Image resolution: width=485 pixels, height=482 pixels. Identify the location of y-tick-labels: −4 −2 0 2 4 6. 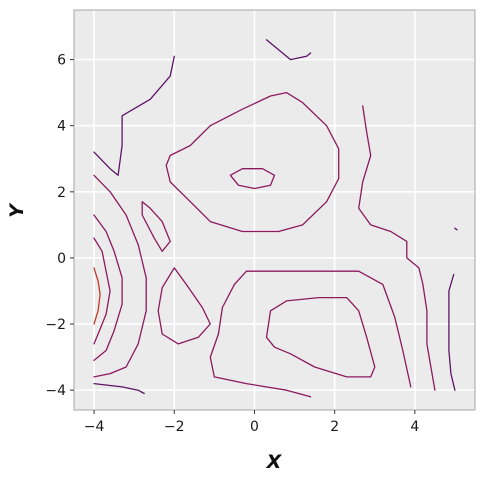
(55, 226).